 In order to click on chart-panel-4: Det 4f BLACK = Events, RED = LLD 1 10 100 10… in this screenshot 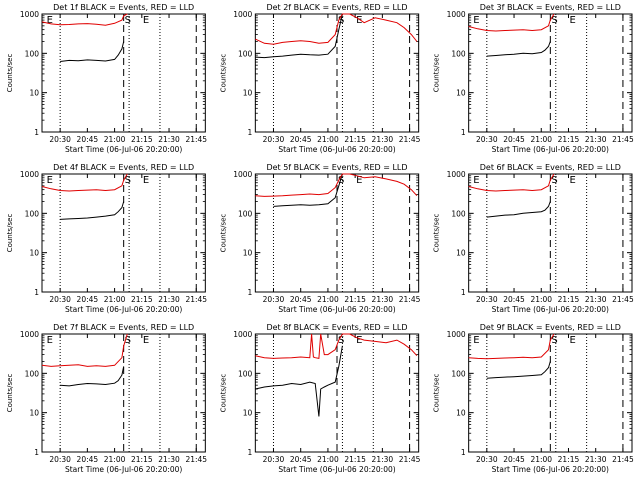, I will do `click(106, 238)`.